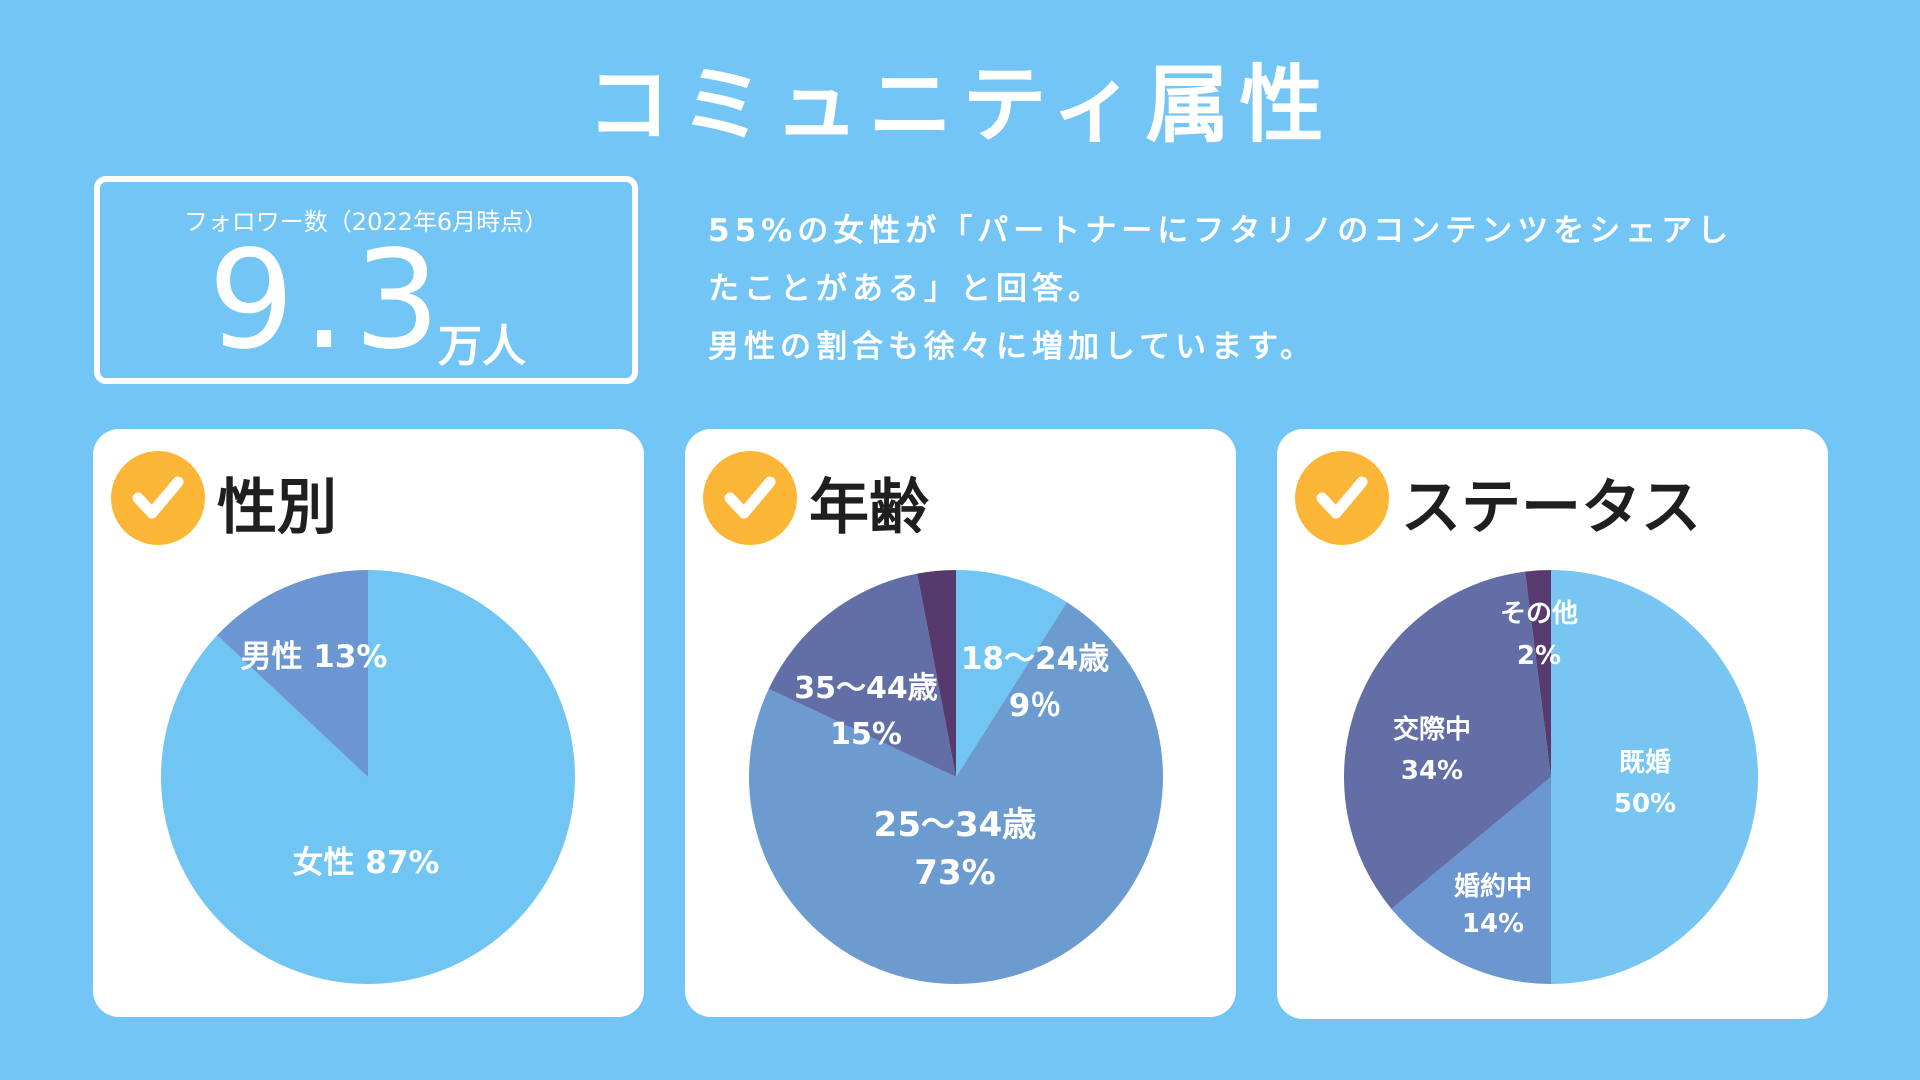 Image resolution: width=1920 pixels, height=1080 pixels. Describe the element at coordinates (1221, 231) in the screenshot. I see `summary-line: 55%の女性が「パートナーにフタリノのコンテンツをシェアし` at that location.